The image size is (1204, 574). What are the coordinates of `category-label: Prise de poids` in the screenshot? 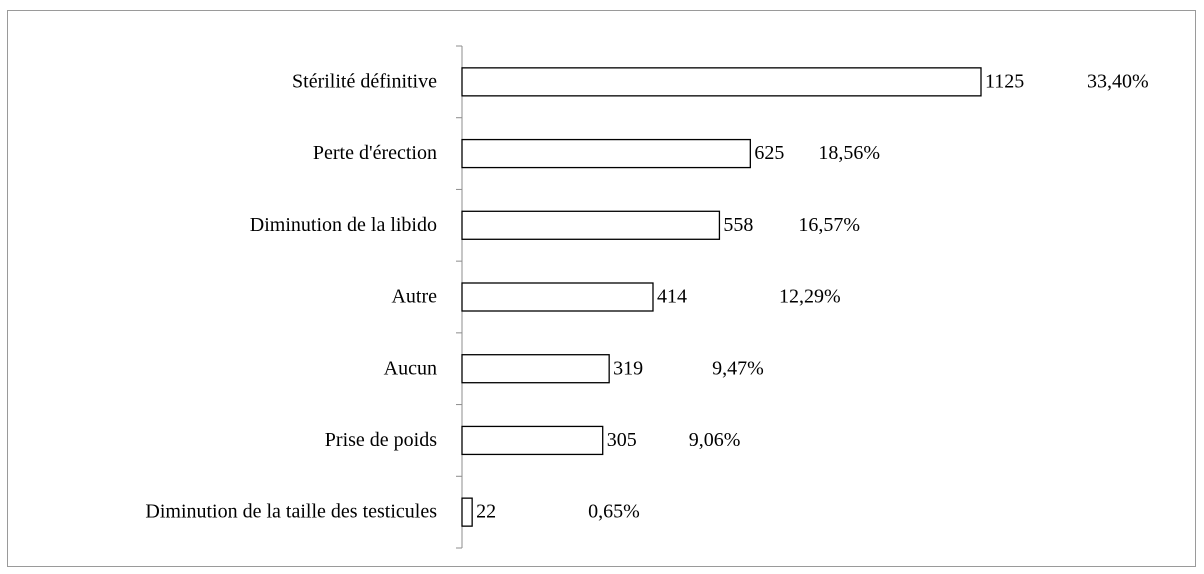 It's located at (381, 440).